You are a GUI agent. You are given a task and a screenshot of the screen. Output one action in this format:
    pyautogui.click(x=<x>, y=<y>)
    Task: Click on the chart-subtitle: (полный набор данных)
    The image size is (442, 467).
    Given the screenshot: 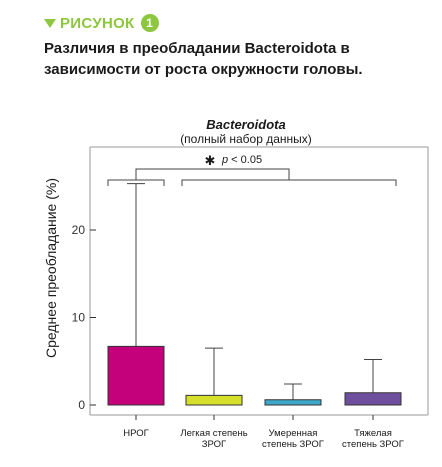 What is the action you would take?
    pyautogui.click(x=246, y=139)
    